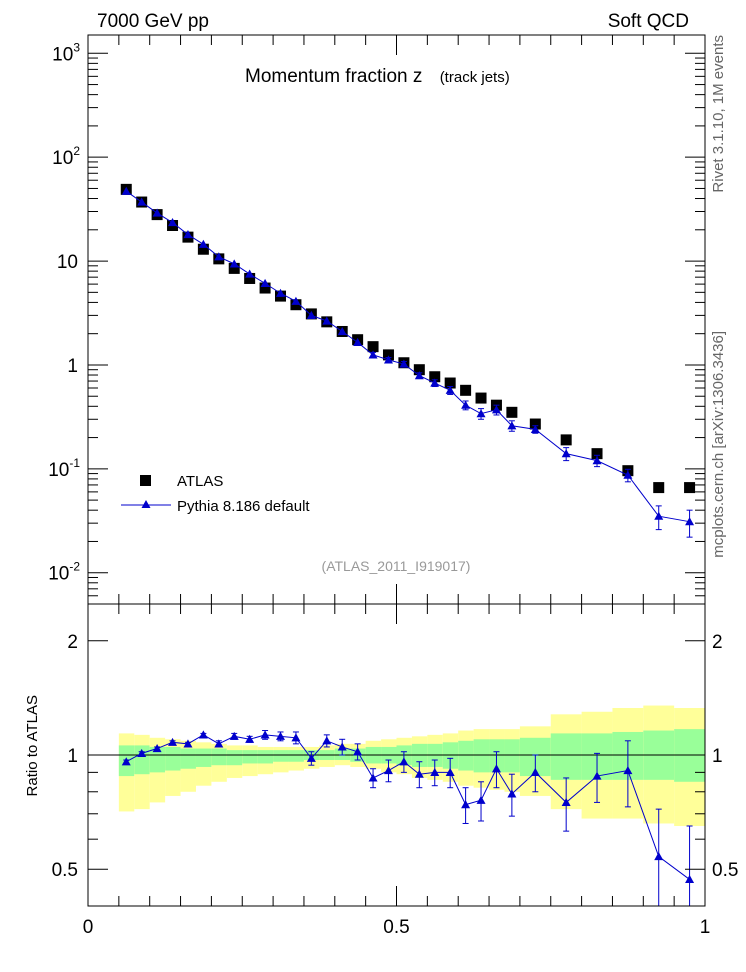 This screenshot has height=972, width=746. Describe the element at coordinates (88, 927) in the screenshot. I see `x-tick-label: 0` at that location.